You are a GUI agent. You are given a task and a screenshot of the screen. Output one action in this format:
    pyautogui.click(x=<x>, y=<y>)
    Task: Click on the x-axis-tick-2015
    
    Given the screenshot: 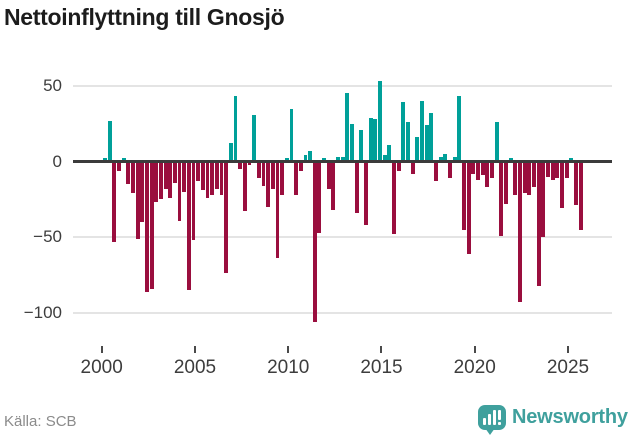 What is the action you would take?
    pyautogui.click(x=381, y=349)
    